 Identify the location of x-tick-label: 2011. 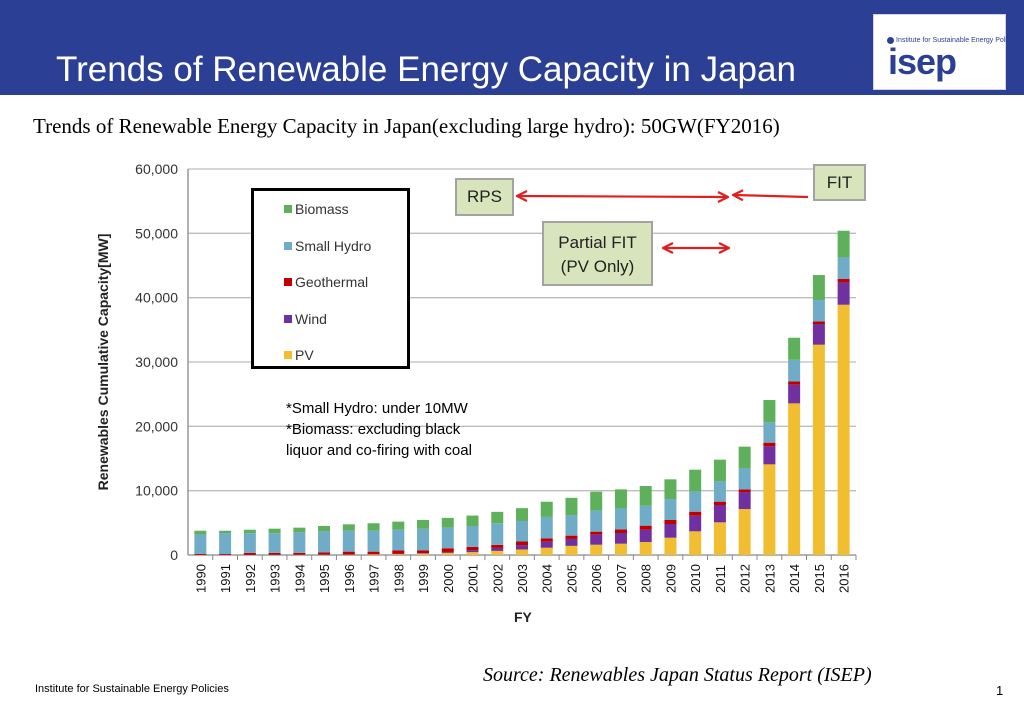
(720, 579).